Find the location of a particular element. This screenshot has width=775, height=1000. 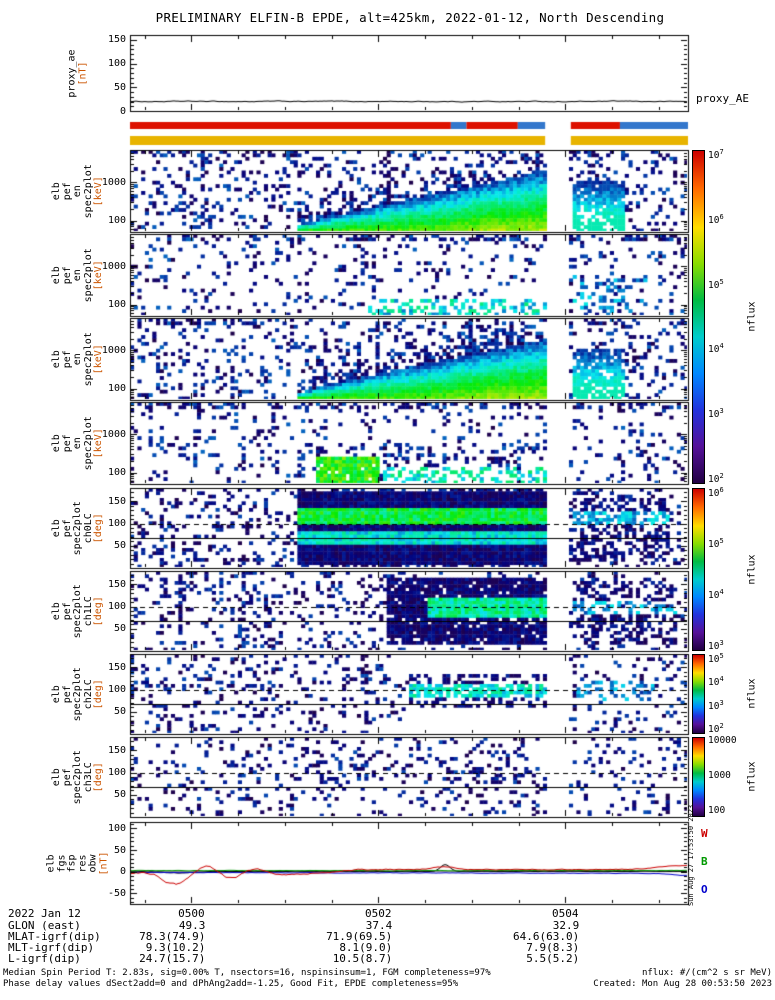

colorbar-1-tick-10^5: 10⁵ is located at coordinates (716, 284).